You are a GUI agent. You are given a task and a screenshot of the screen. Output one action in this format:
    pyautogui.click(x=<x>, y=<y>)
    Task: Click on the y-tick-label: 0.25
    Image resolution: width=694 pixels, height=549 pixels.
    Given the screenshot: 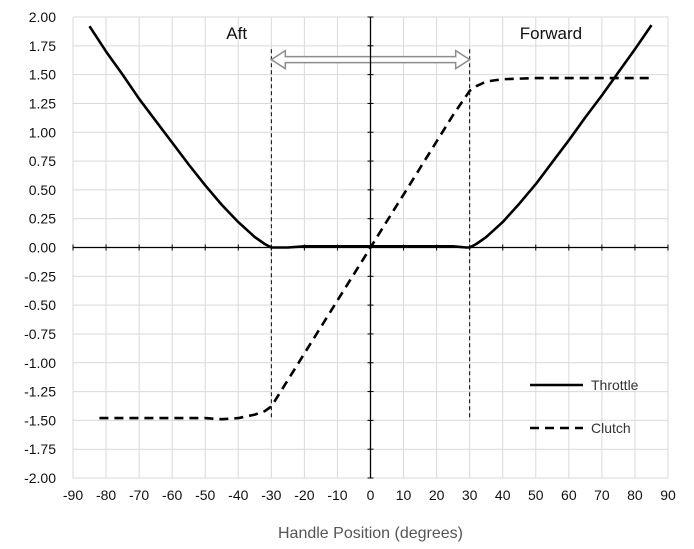 What is the action you would take?
    pyautogui.click(x=42, y=219)
    